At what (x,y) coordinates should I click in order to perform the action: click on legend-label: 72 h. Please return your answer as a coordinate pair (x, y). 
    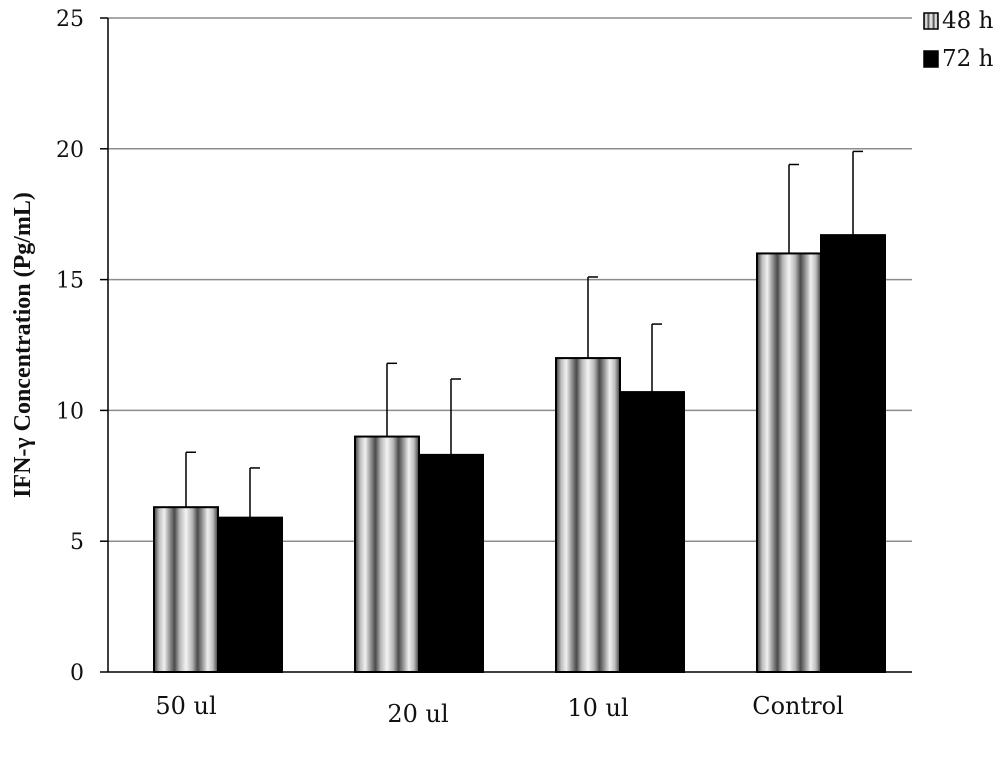
    Looking at the image, I should click on (968, 59).